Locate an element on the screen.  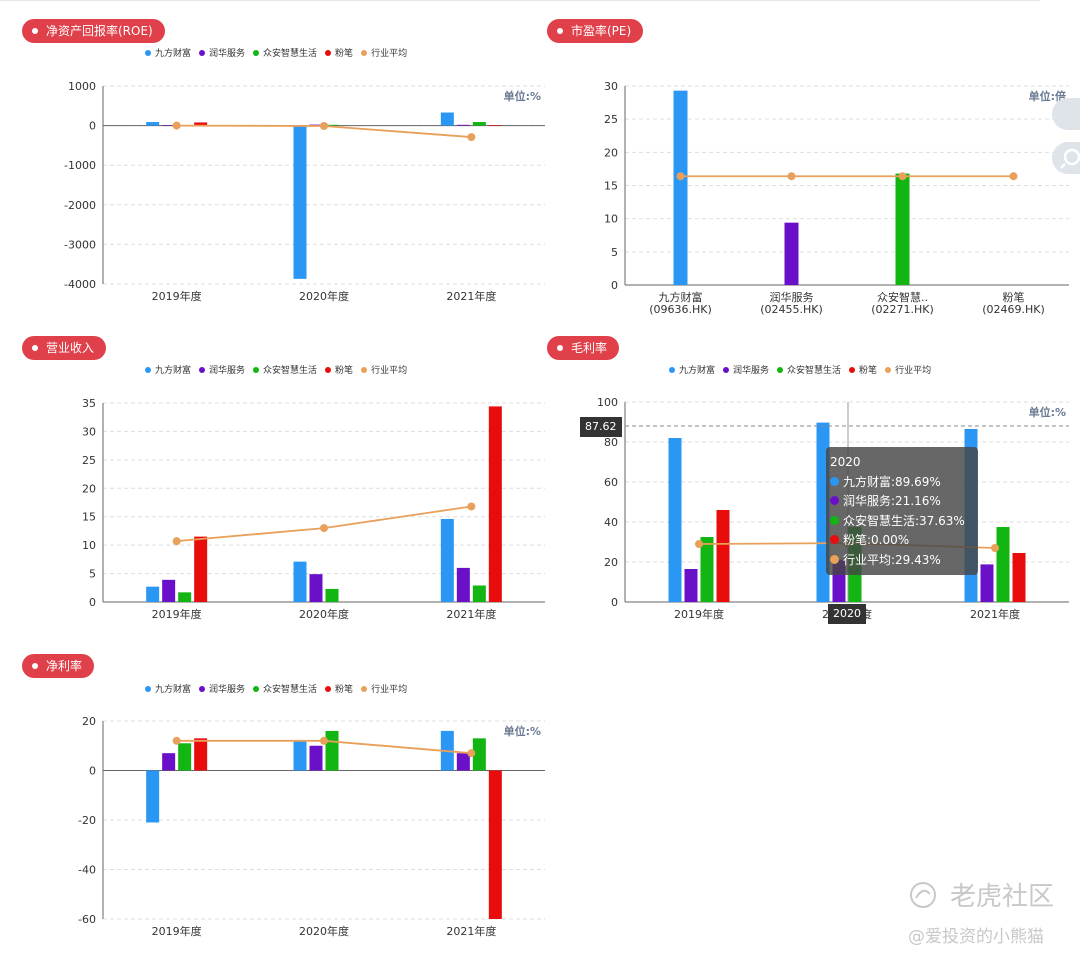
gross-title-badge: 毛利率 is located at coordinates (583, 348).